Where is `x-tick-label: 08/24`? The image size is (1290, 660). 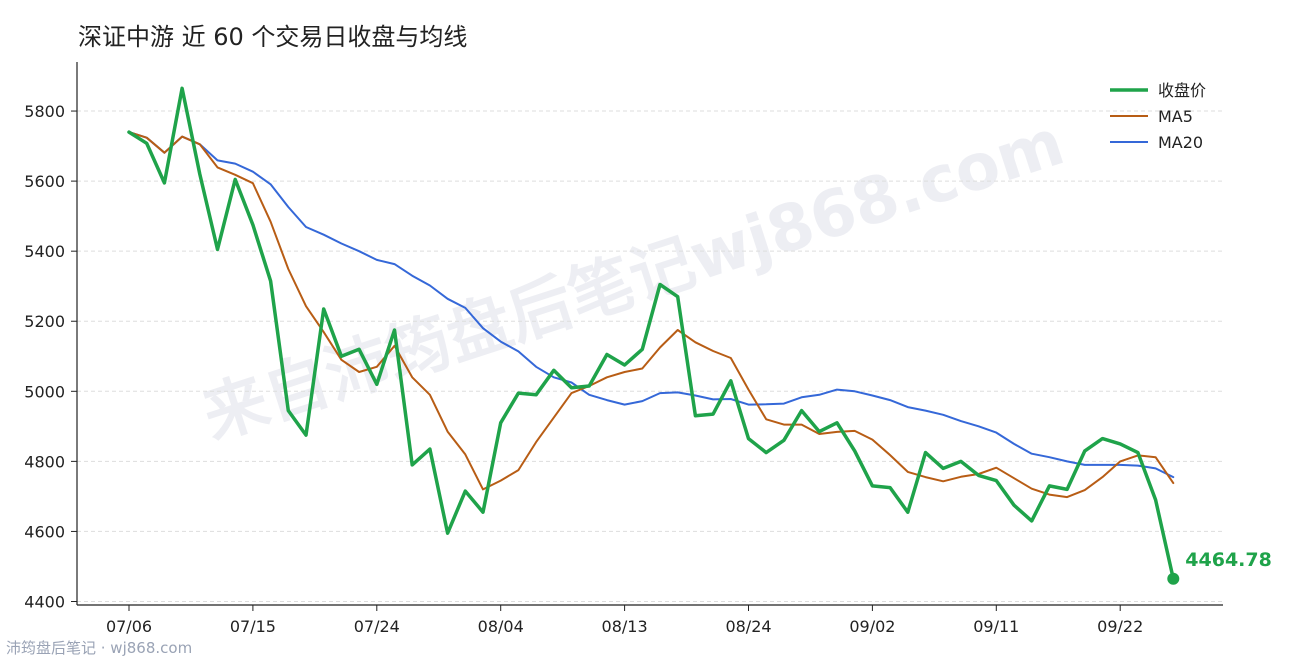 x-tick-label: 08/24 is located at coordinates (748, 626).